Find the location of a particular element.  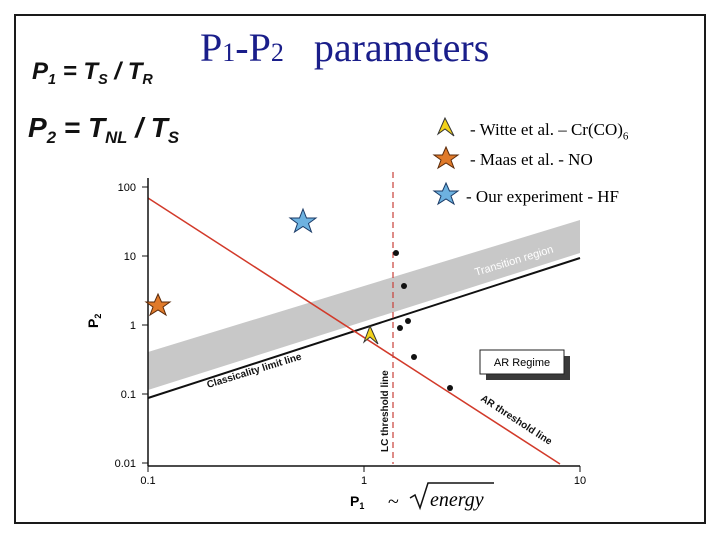

legend-yellow-triangle-icon is located at coordinates (445, 126).